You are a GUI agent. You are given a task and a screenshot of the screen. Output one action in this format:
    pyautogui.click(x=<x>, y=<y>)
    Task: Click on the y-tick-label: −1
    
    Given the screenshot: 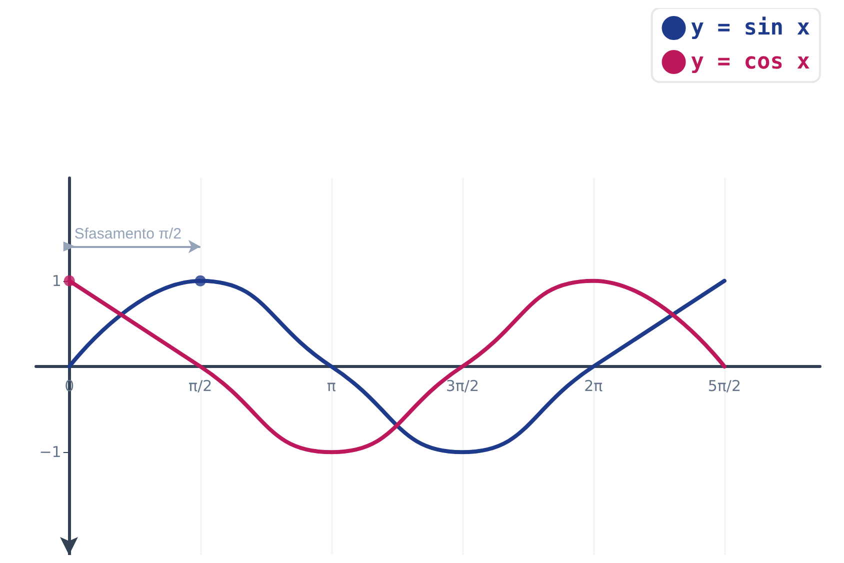 What is the action you would take?
    pyautogui.click(x=50, y=452)
    